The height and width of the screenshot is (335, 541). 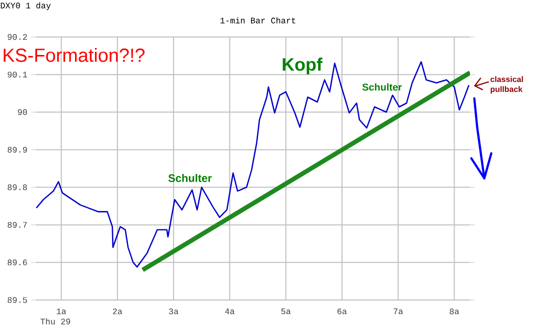 I want to click on x-tick-label: 1a, so click(x=61, y=311).